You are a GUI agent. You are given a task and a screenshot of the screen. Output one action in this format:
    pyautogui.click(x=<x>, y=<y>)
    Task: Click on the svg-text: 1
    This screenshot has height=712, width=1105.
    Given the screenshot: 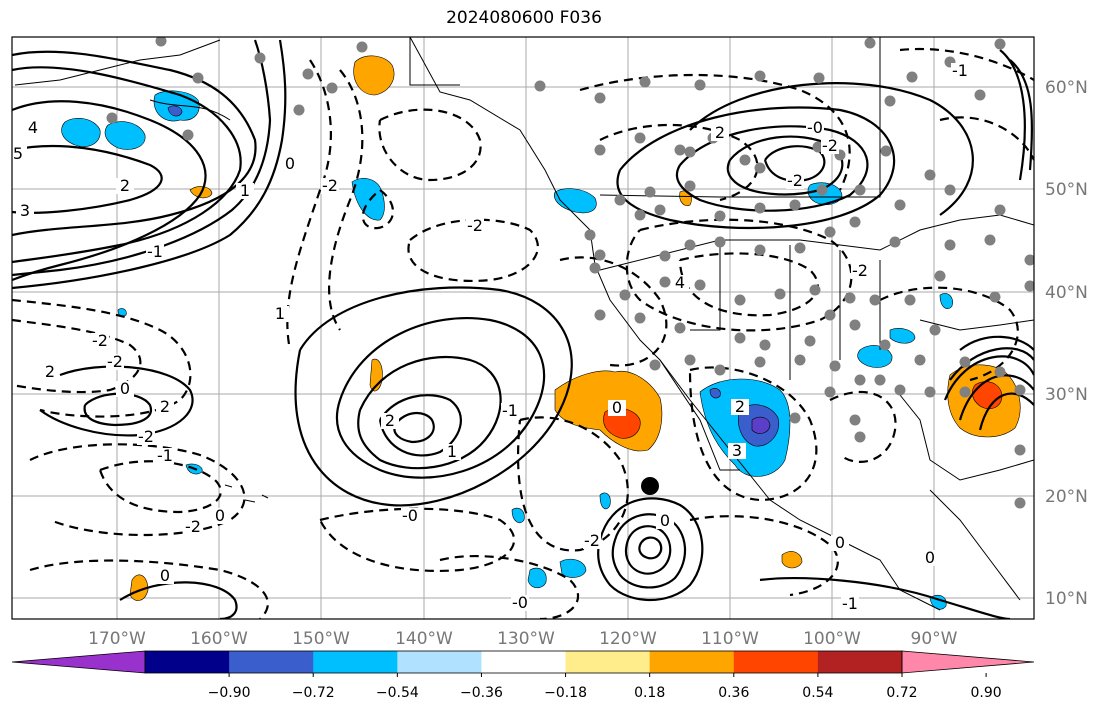 What is the action you would take?
    pyautogui.click(x=452, y=451)
    